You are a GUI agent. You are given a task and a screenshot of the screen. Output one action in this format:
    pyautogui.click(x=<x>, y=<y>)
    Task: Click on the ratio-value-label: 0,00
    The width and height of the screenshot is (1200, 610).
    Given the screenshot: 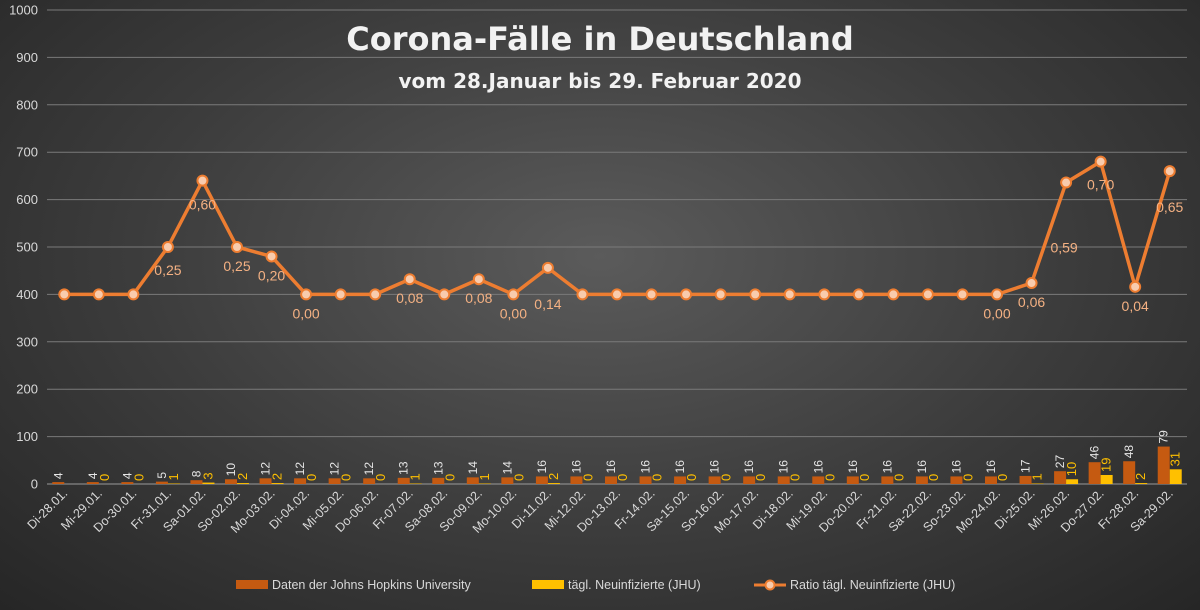 What is the action you would take?
    pyautogui.click(x=996, y=313)
    